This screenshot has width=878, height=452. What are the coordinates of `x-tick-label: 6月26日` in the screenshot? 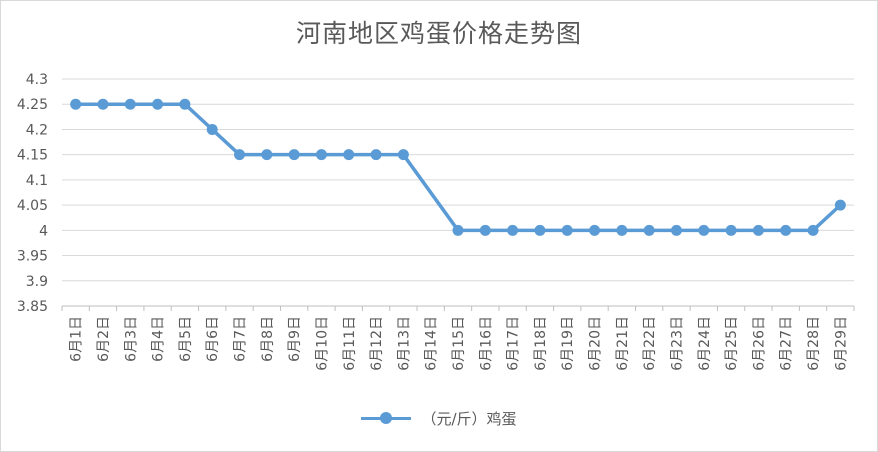 It's located at (759, 343).